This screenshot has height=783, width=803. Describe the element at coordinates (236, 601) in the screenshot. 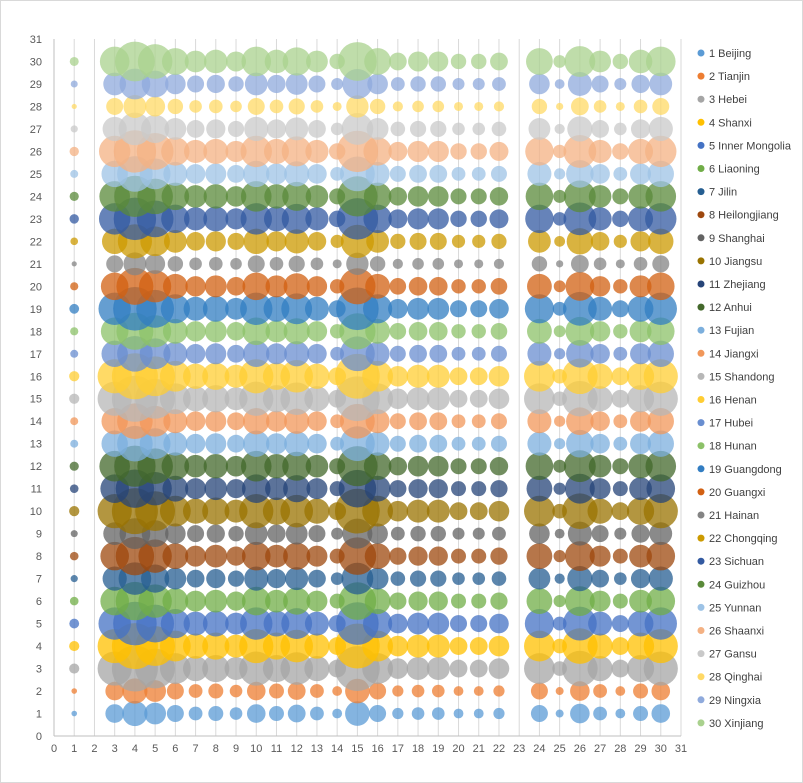

I see `bubble-liaoning-x9` at that location.